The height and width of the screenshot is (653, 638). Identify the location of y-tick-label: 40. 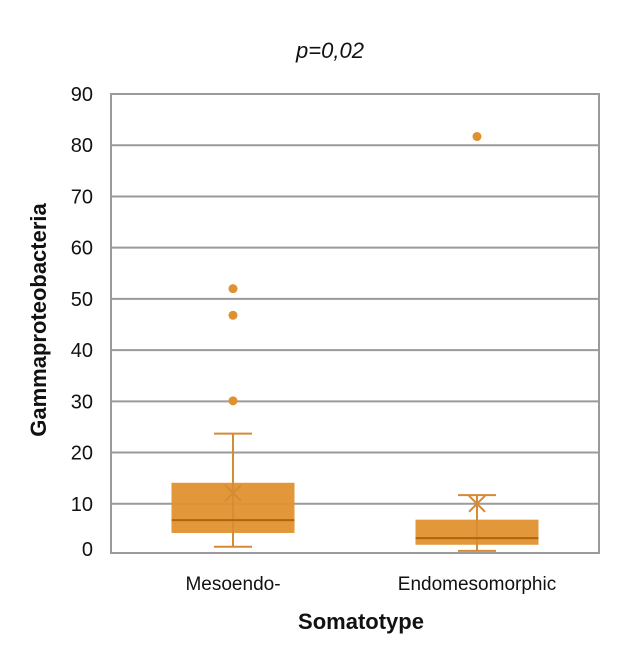
(82, 351).